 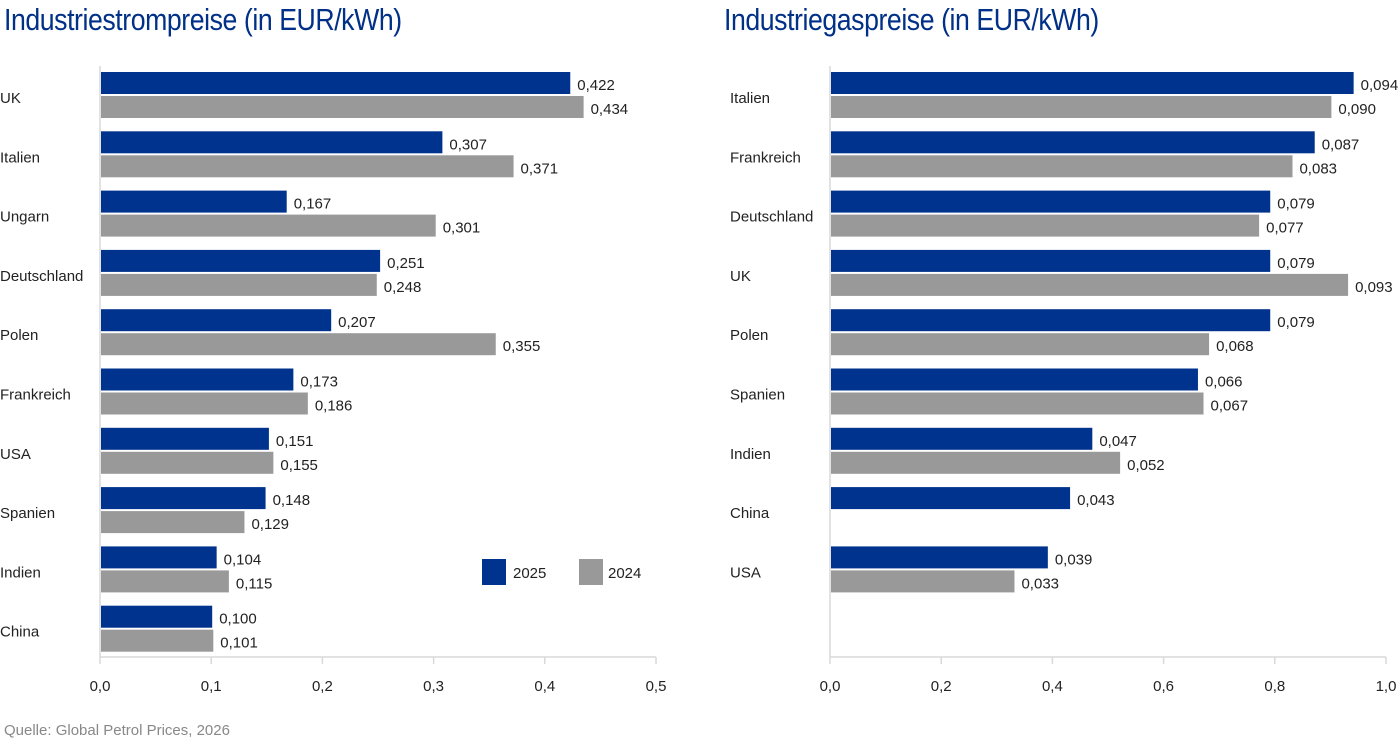 What do you see at coordinates (596, 85) in the screenshot?
I see `value-label-2025: 0,422` at bounding box center [596, 85].